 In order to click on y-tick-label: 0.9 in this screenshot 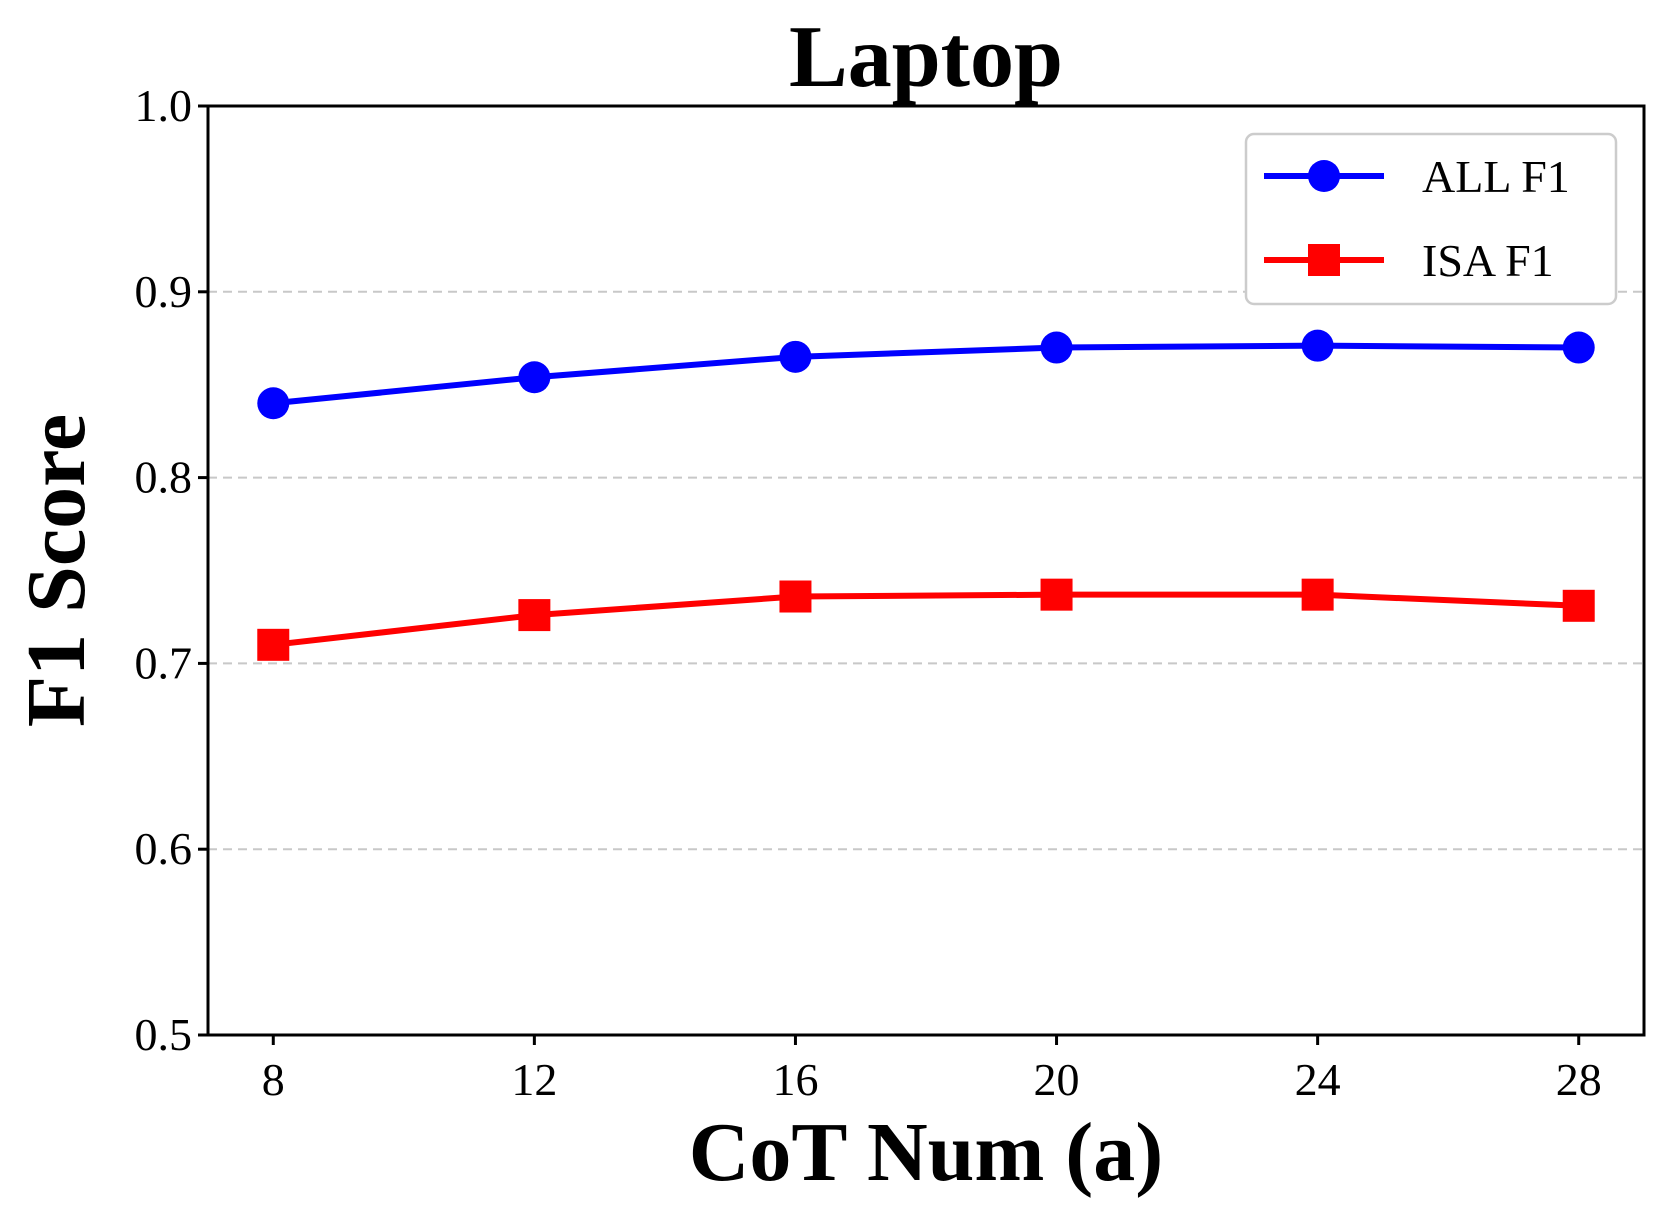, I will do `click(164, 291)`.